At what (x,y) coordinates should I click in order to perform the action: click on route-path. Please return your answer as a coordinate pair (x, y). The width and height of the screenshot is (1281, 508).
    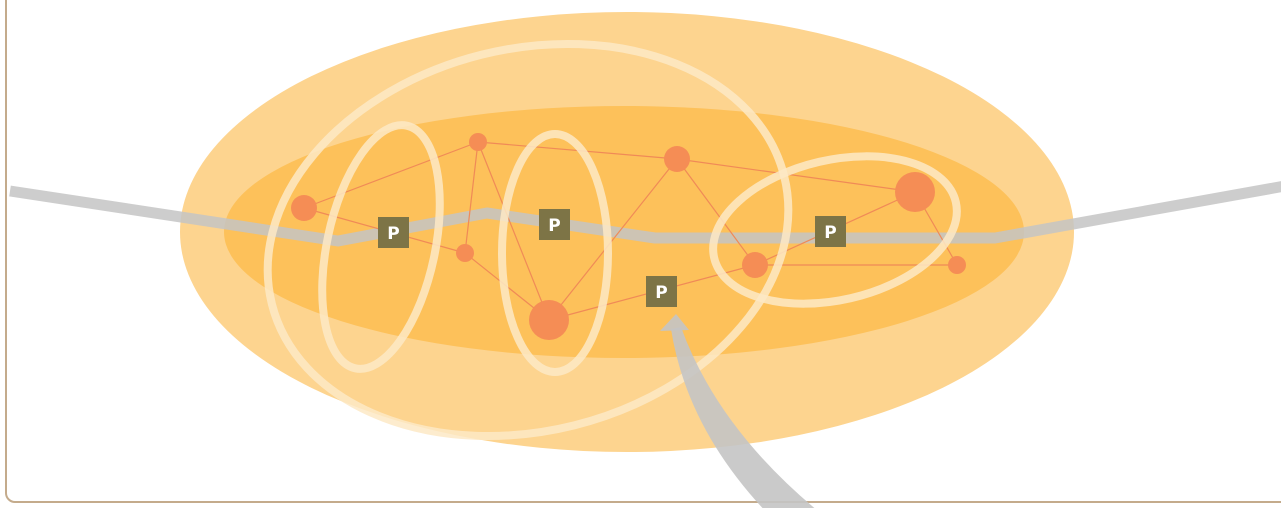
    Looking at the image, I should click on (645, 214).